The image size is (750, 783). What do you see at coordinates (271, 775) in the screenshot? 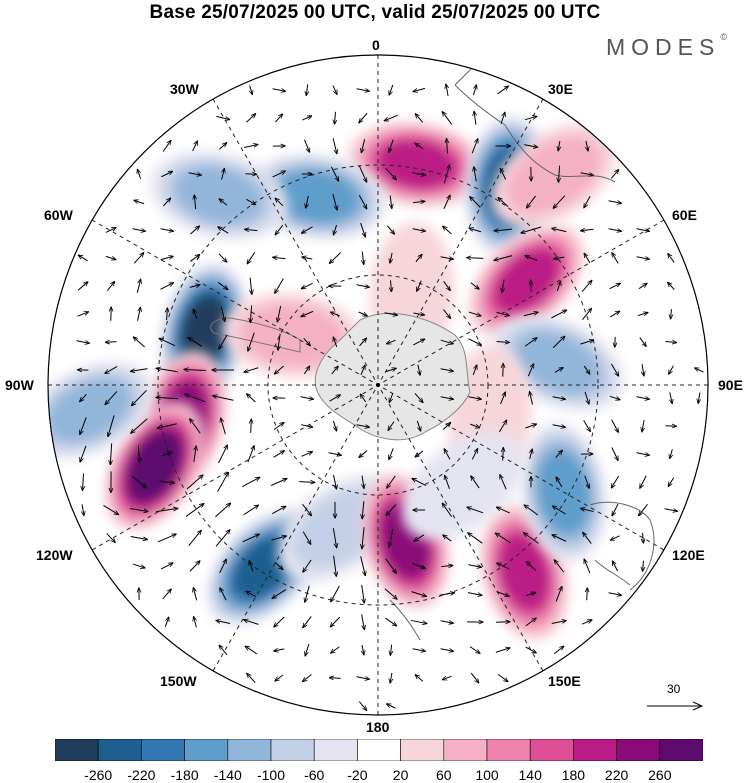
I see `colorbar-label: -100` at bounding box center [271, 775].